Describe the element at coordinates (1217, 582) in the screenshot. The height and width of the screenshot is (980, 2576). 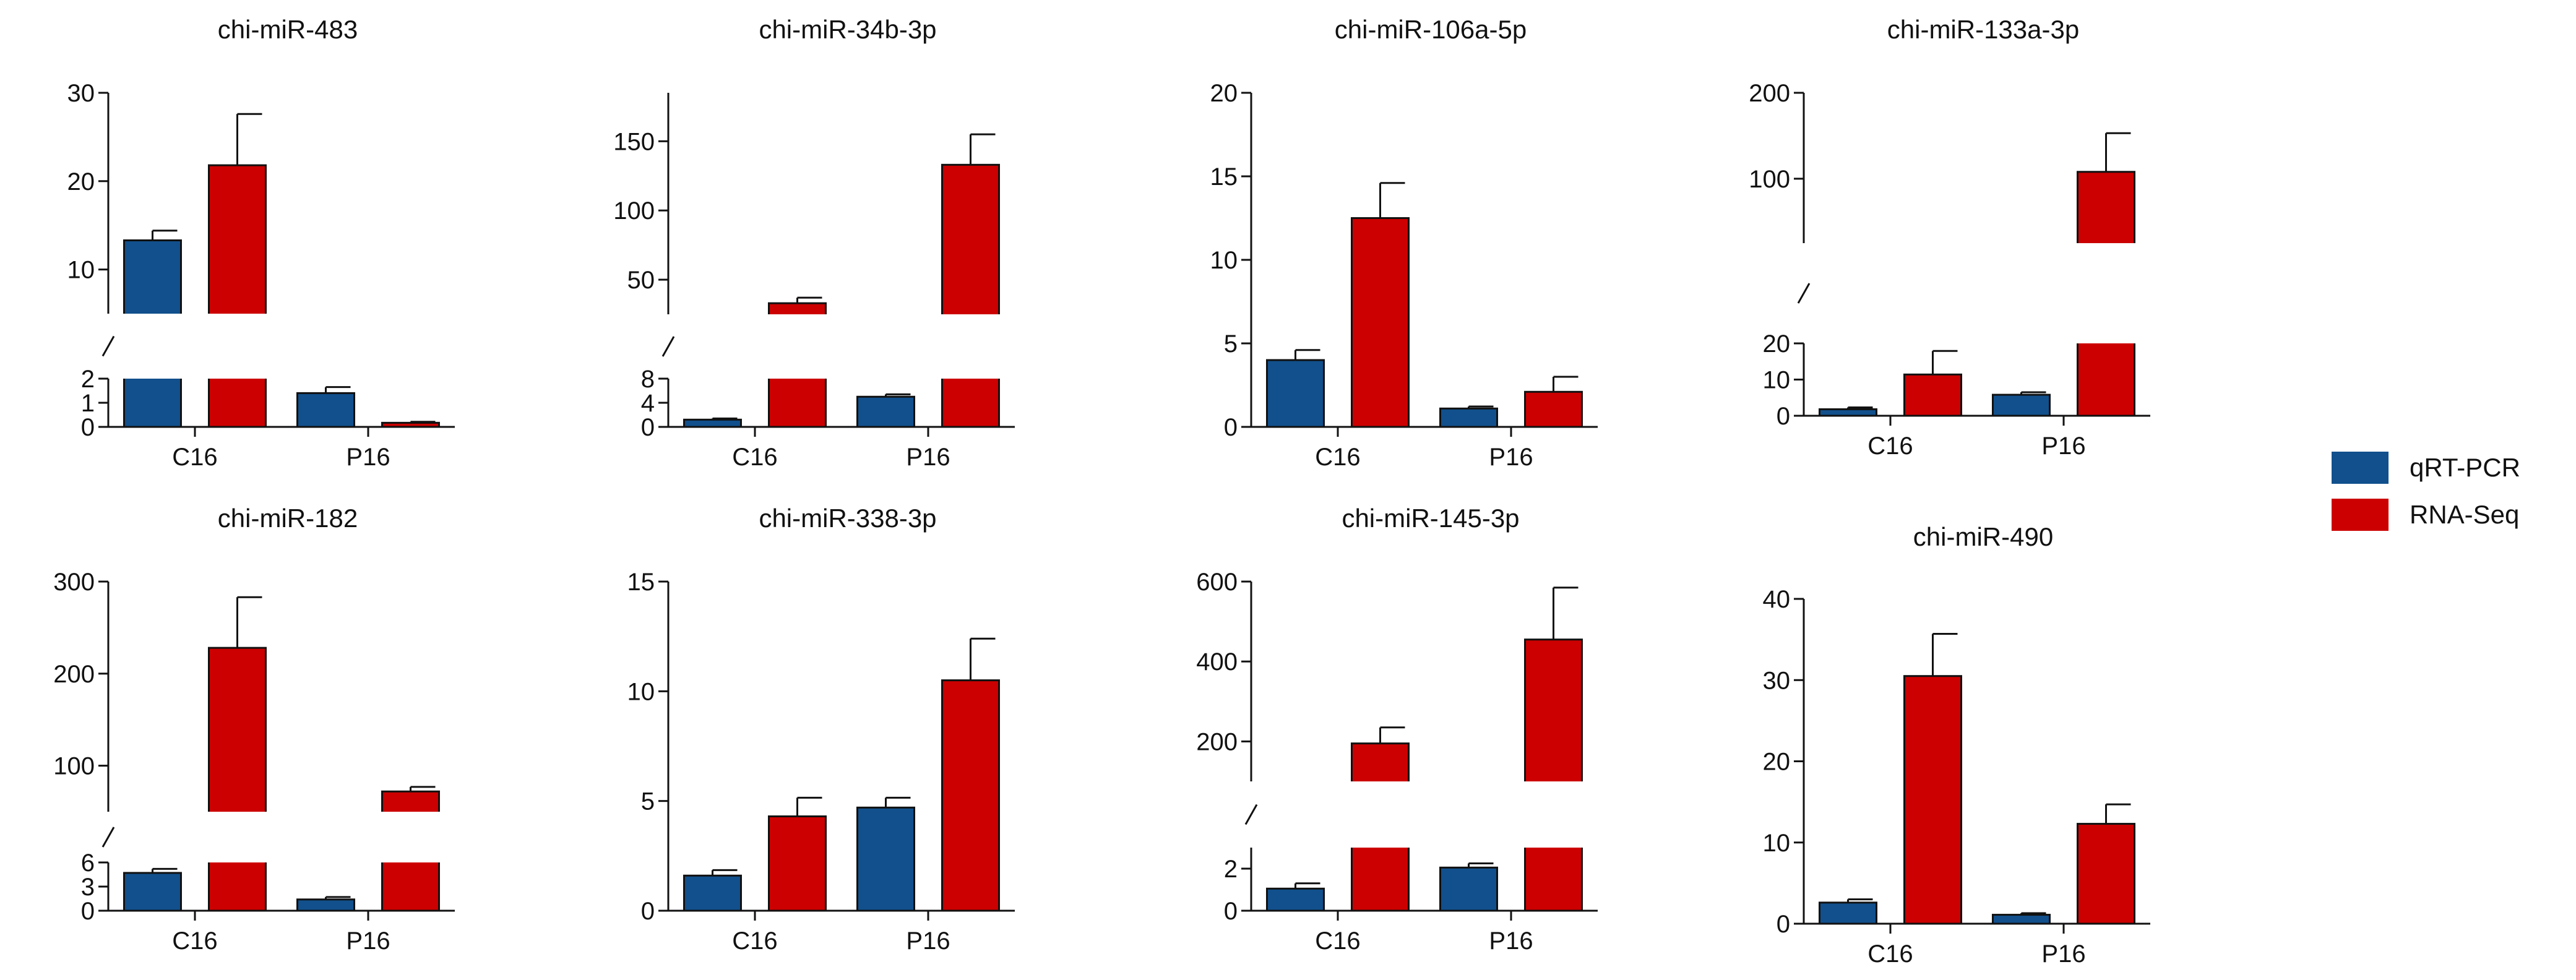
I see `y-tick-label: 600` at that location.